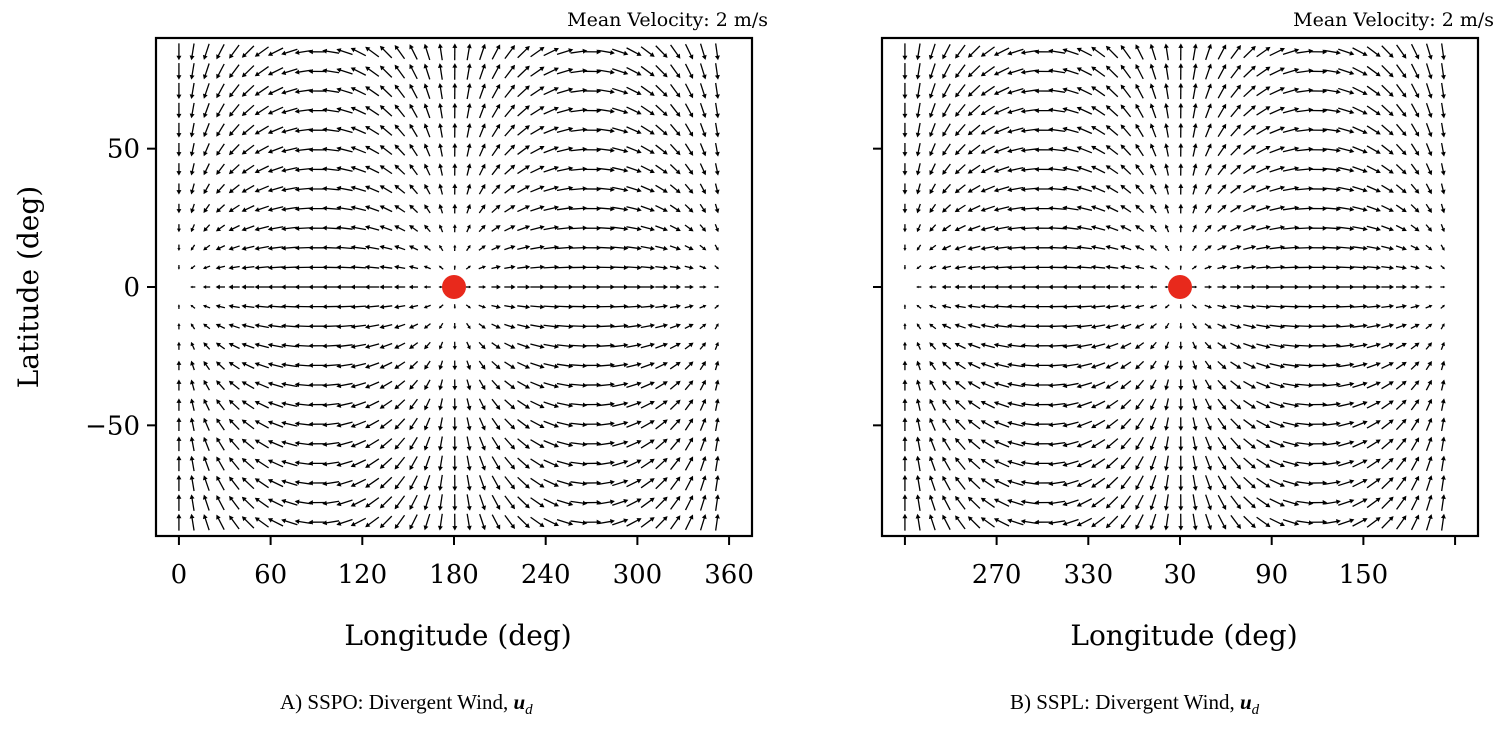  What do you see at coordinates (1245, 702) in the screenshot?
I see `caption-b-math: u` at bounding box center [1245, 702].